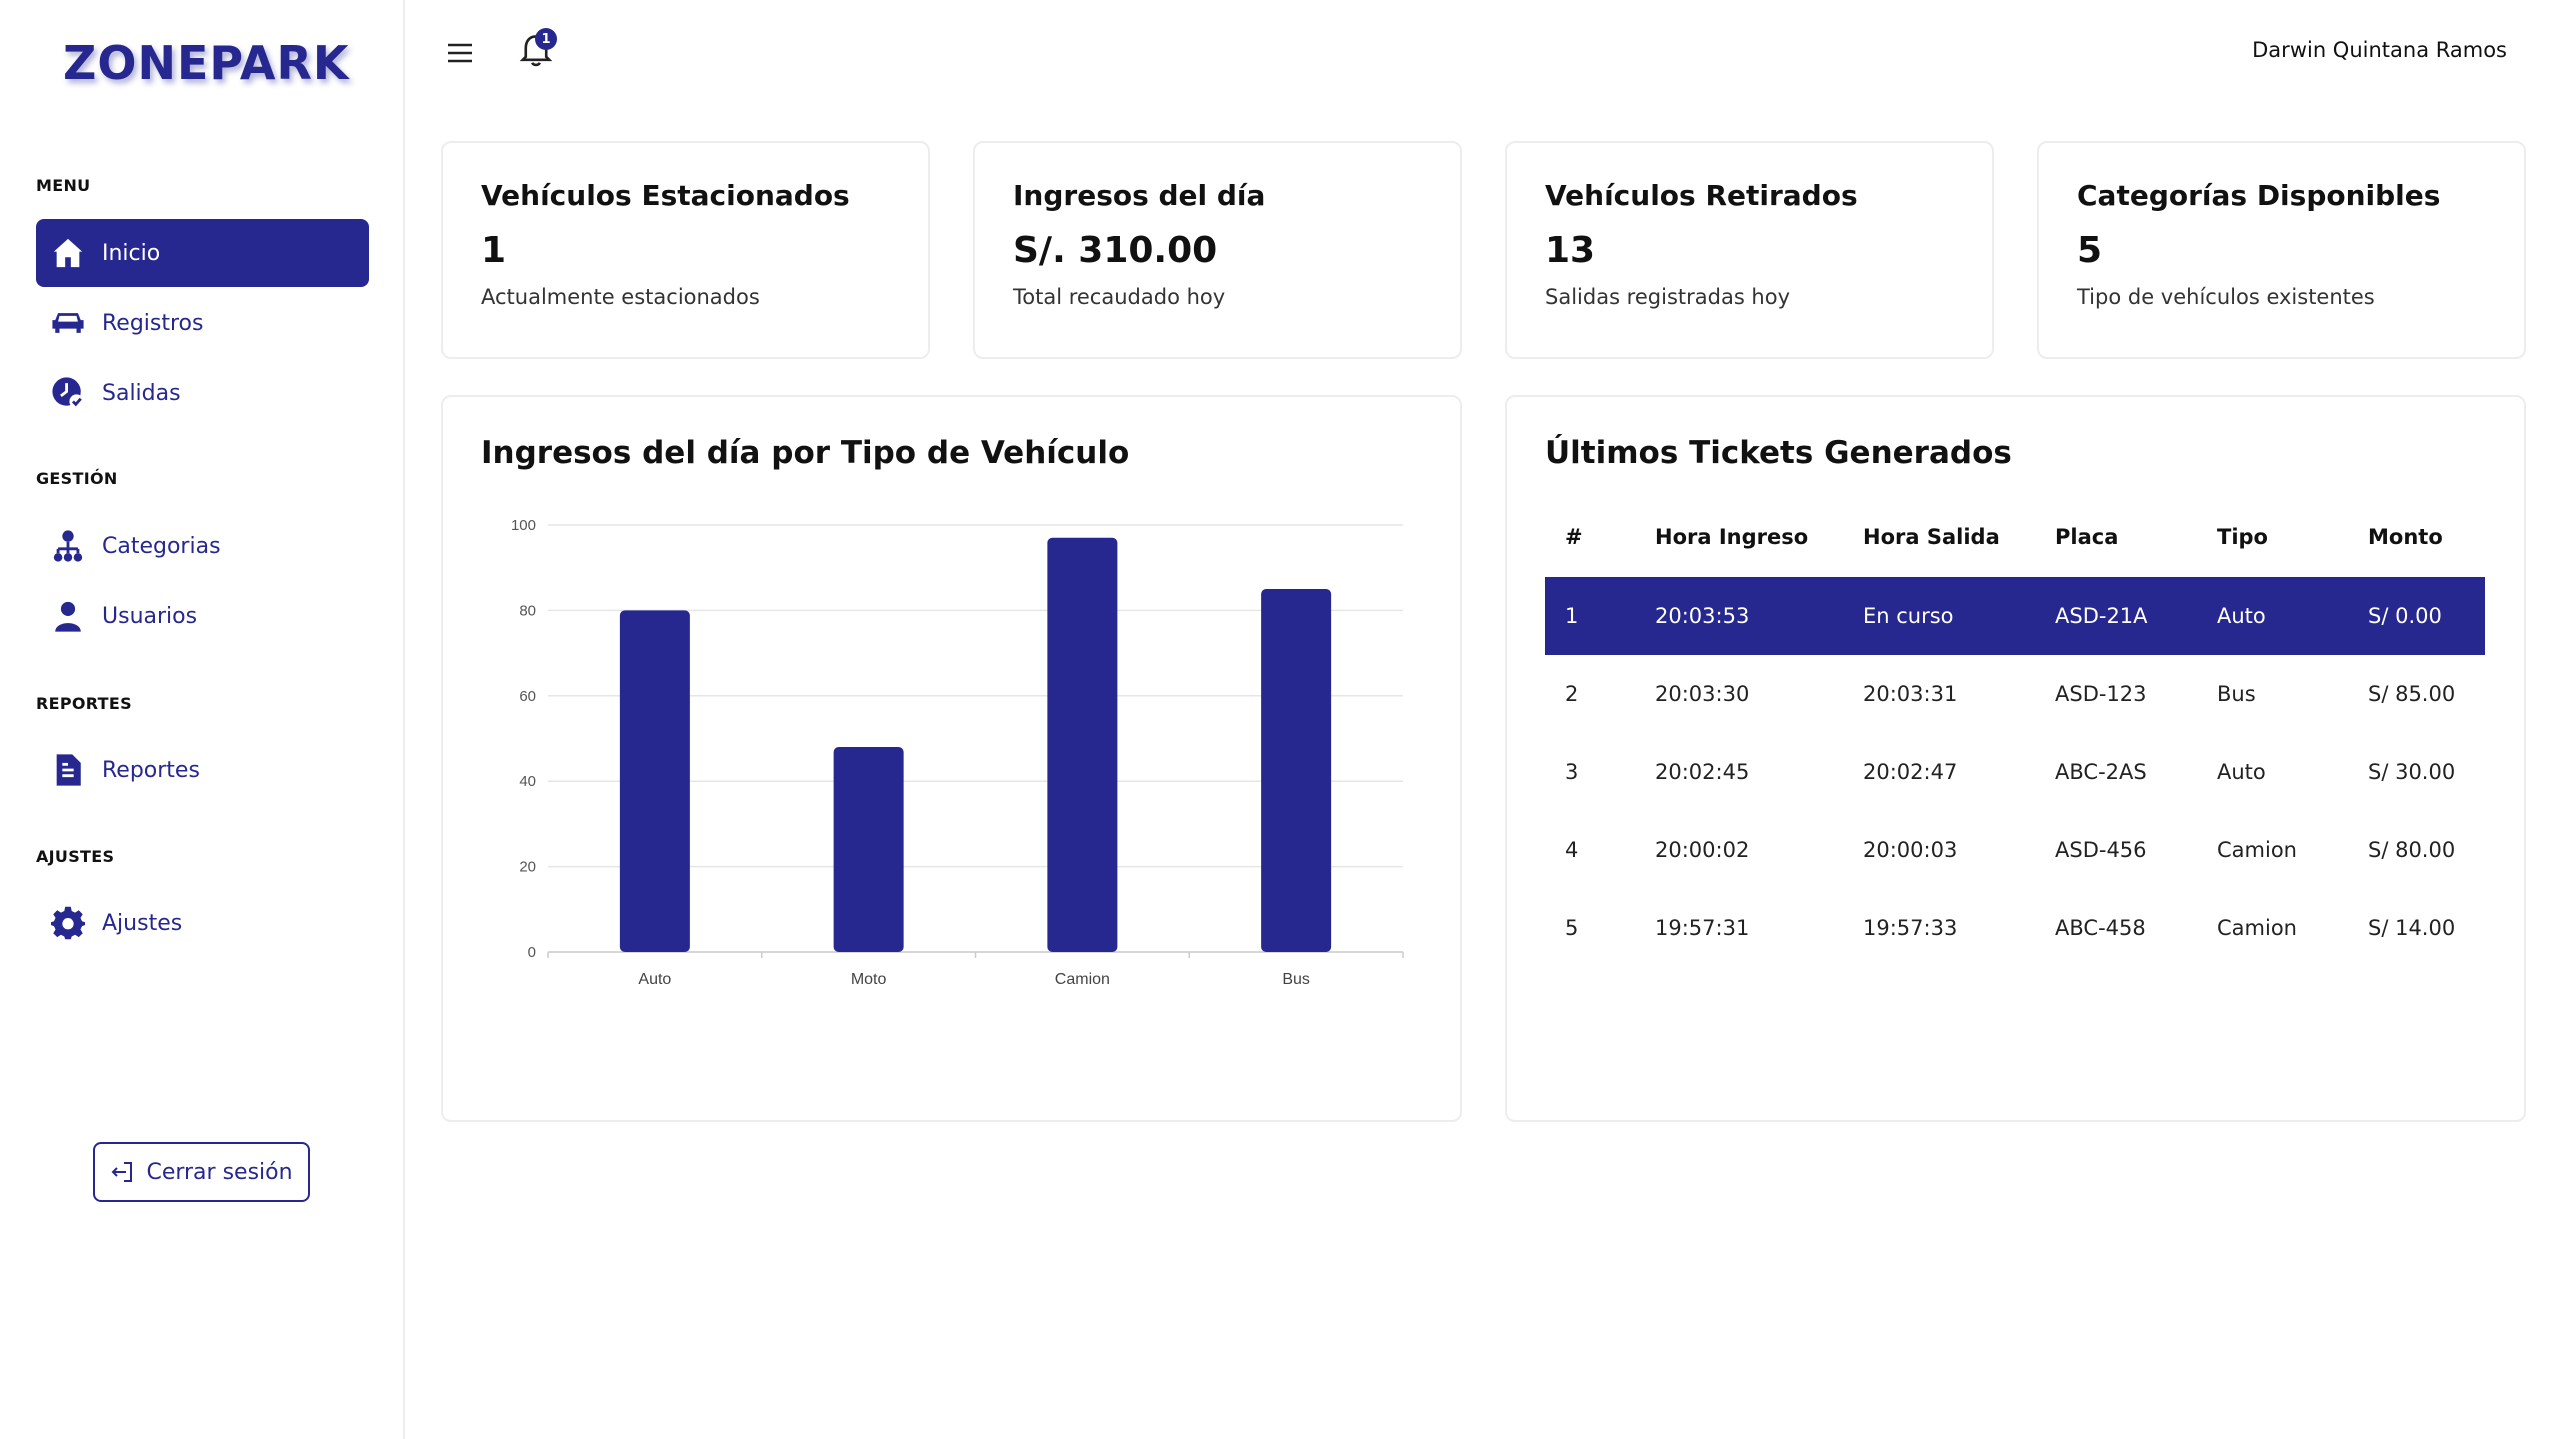 The width and height of the screenshot is (2559, 1439). Describe the element at coordinates (654, 781) in the screenshot. I see `bar-auto` at that location.